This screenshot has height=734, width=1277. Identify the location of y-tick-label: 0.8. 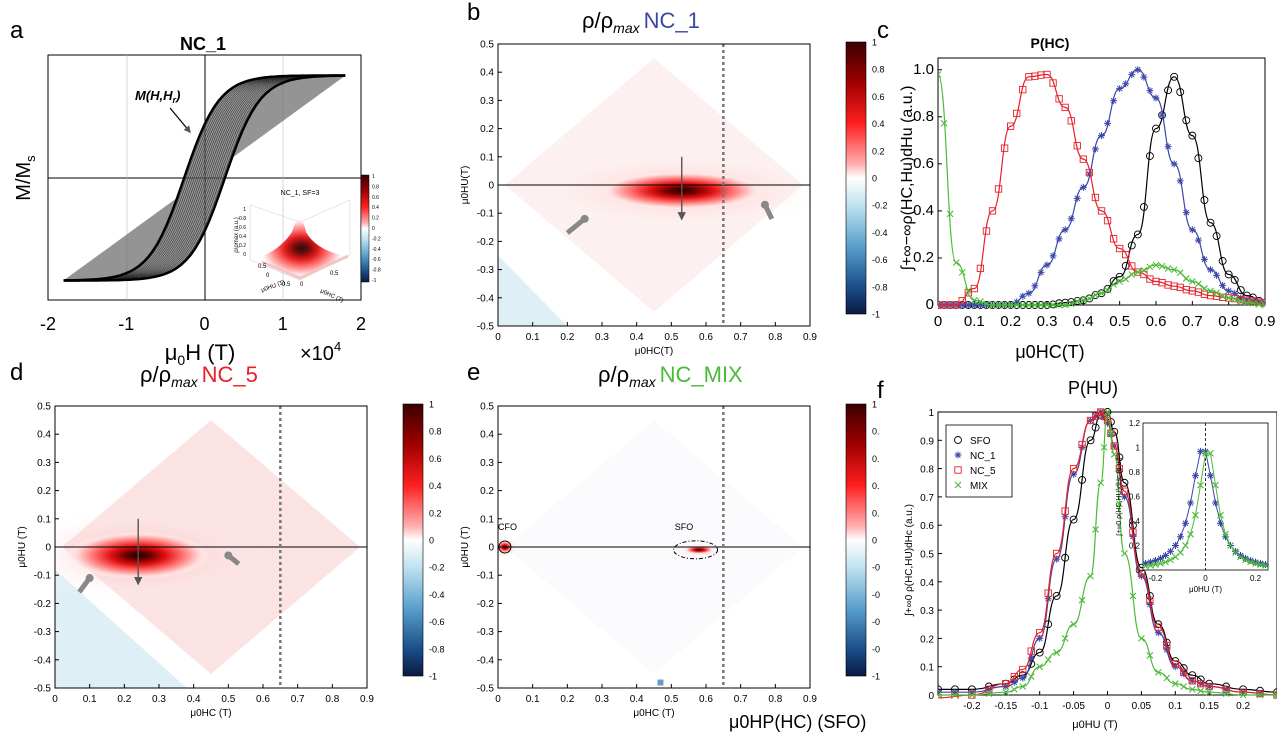
(923, 116).